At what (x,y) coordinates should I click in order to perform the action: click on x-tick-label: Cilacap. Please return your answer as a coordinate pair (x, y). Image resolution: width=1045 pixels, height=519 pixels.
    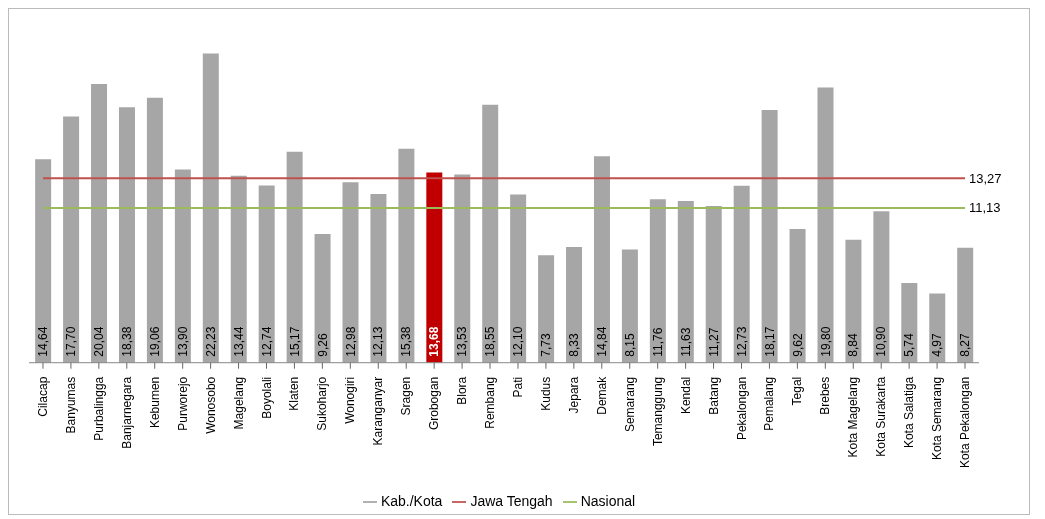
    Looking at the image, I should click on (42, 396).